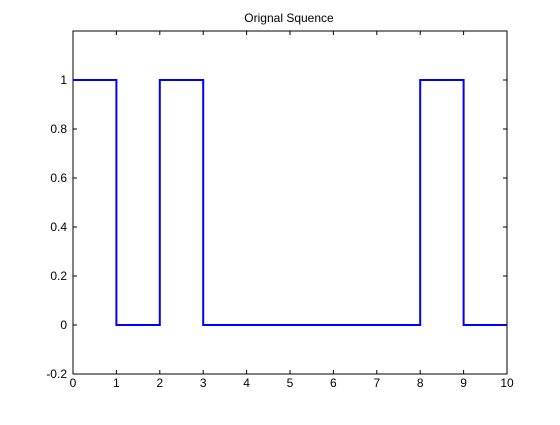 This screenshot has width=560, height=425. I want to click on x-tick-label: 4, so click(246, 383).